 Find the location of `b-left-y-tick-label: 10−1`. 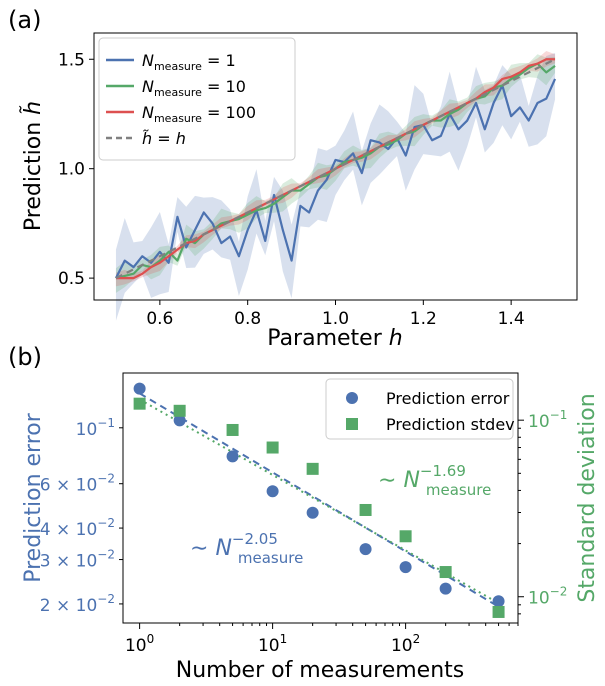

b-left-y-tick-label: 10−1 is located at coordinates (95, 428).